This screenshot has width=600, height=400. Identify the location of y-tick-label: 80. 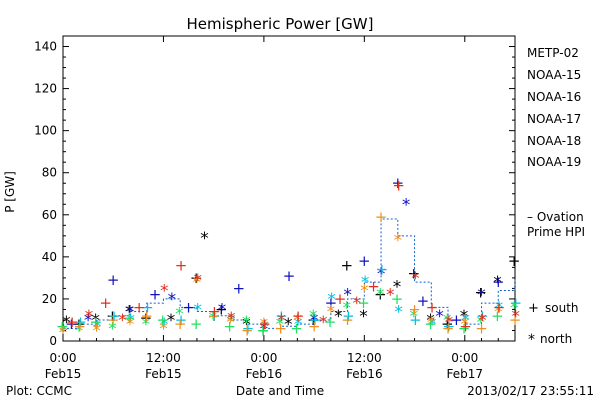
(49, 173).